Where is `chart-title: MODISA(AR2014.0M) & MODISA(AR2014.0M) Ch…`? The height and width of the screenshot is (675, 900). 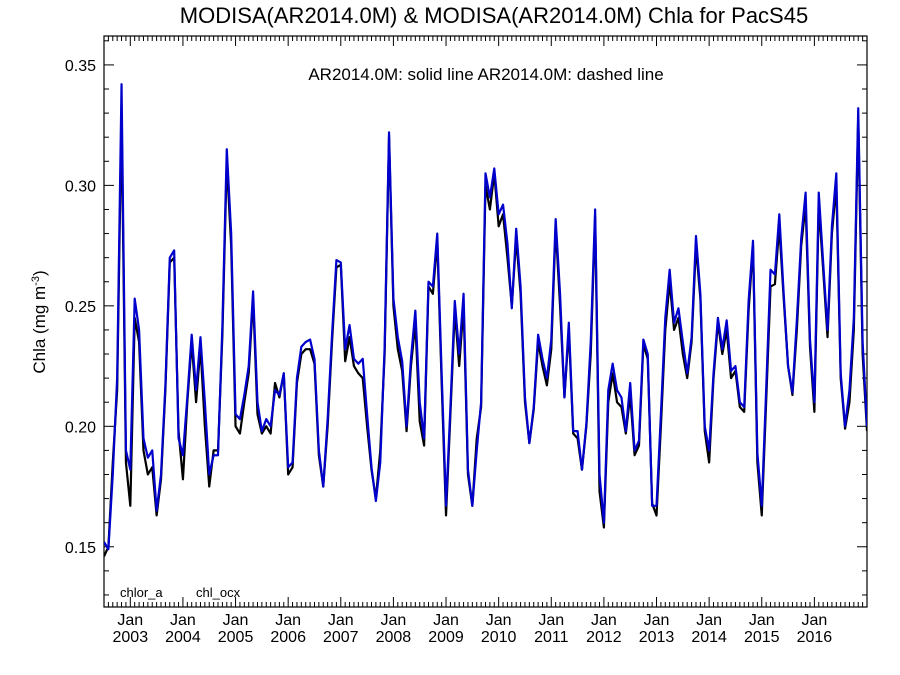
chart-title: MODISA(AR2014.0M) & MODISA(AR2014.0M) Ch… is located at coordinates (494, 15).